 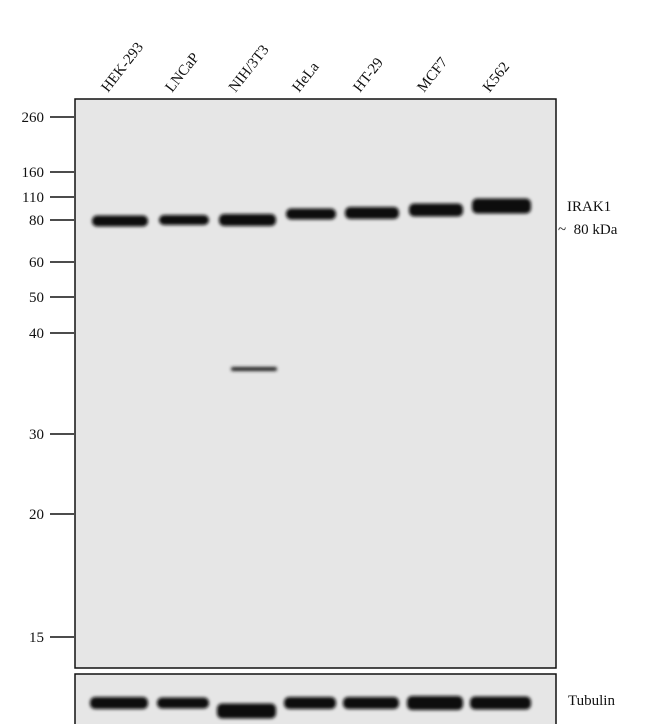 What do you see at coordinates (589, 207) in the screenshot?
I see `target-label: IRAK1` at bounding box center [589, 207].